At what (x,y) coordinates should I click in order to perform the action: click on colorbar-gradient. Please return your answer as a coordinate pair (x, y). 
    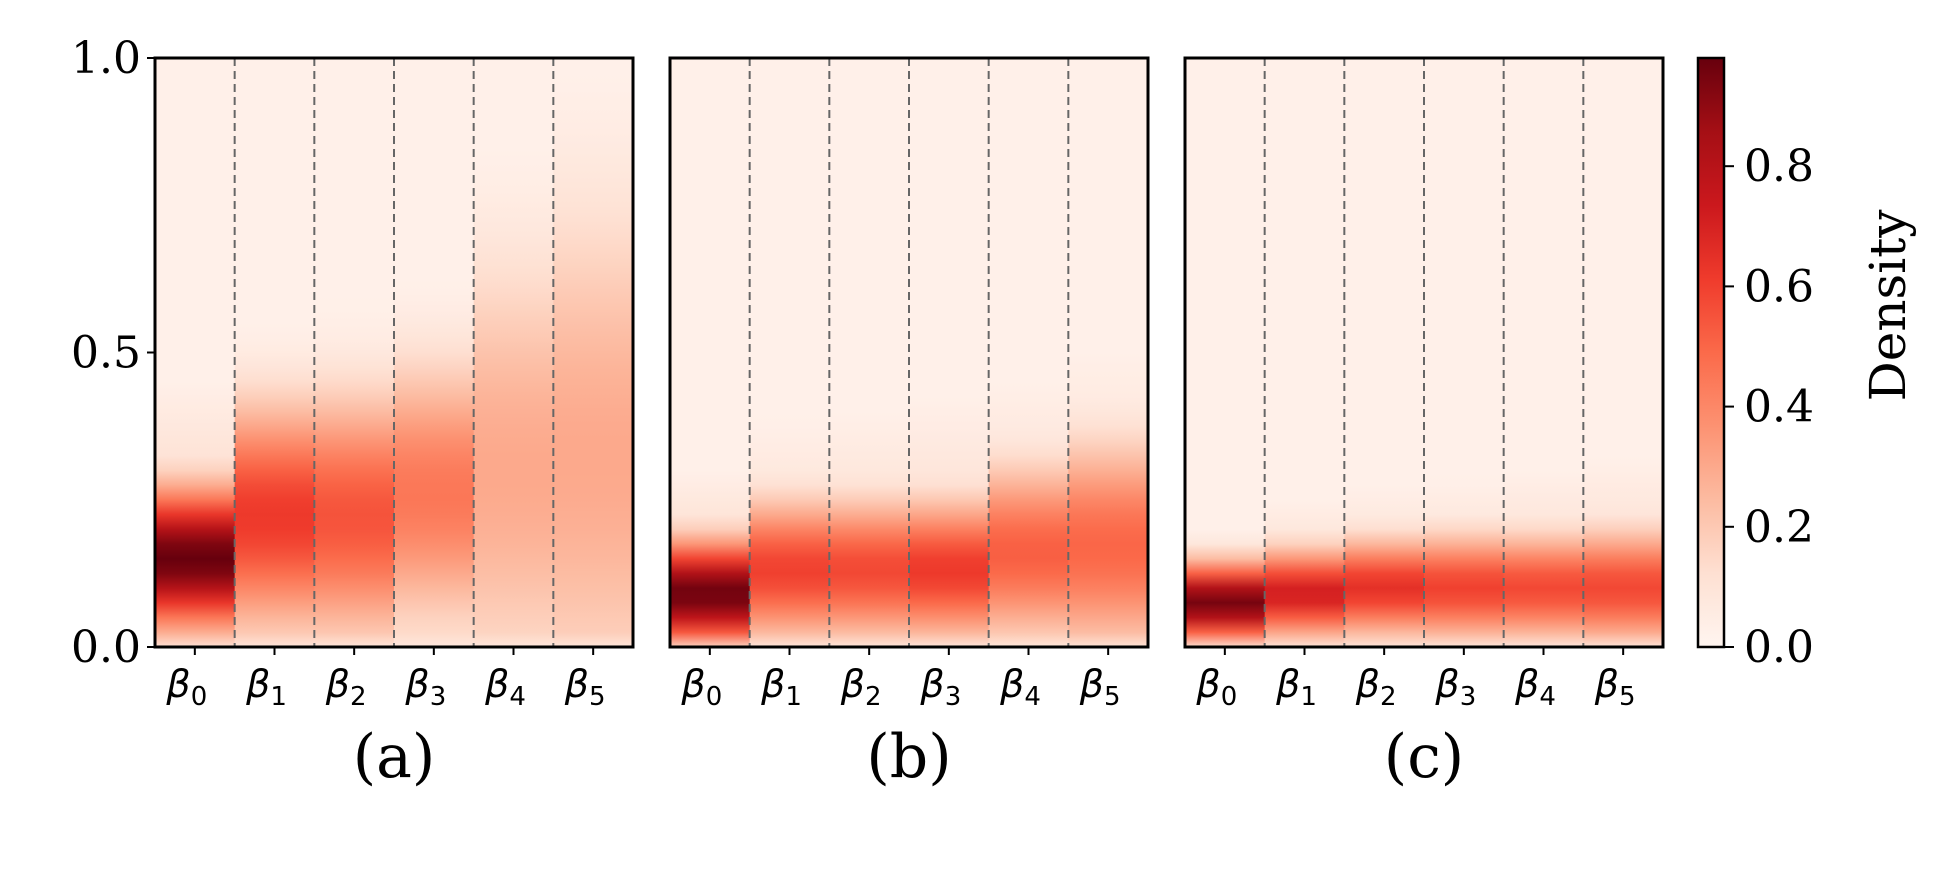
    Looking at the image, I should click on (1711, 352).